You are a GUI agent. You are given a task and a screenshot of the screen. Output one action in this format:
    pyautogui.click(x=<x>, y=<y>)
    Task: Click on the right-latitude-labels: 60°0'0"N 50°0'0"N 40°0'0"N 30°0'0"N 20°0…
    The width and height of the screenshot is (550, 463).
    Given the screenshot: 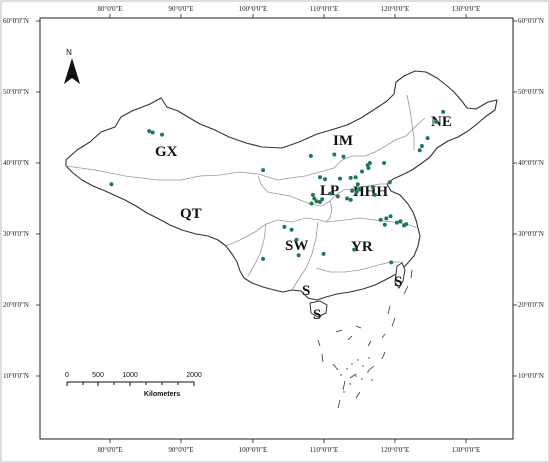 What is the action you would take?
    pyautogui.click(x=531, y=198)
    